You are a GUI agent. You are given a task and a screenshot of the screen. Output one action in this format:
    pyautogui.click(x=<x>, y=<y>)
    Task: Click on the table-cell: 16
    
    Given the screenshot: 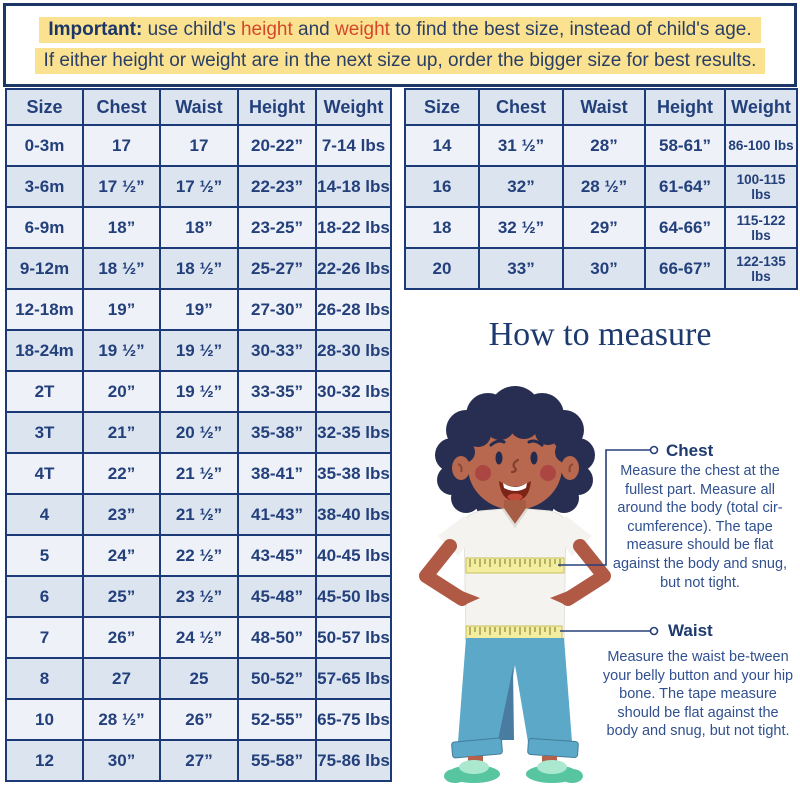 What is the action you would take?
    pyautogui.click(x=442, y=186)
    